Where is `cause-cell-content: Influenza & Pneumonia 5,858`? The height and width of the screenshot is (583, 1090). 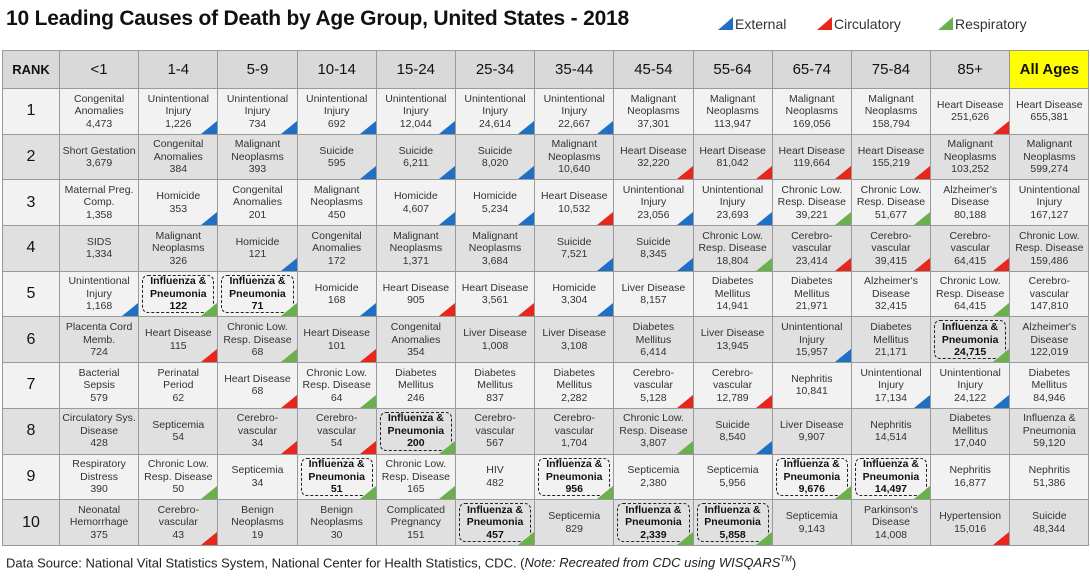
cause-cell-content: Influenza & Pneumonia 5,858 is located at coordinates (732, 523).